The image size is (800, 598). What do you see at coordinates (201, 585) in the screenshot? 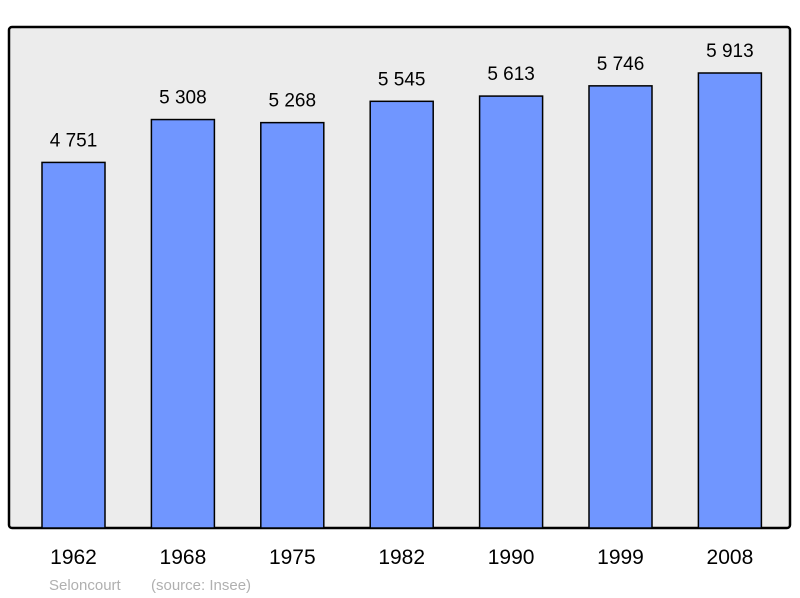
I see `caption-source: (source: Insee)` at bounding box center [201, 585].